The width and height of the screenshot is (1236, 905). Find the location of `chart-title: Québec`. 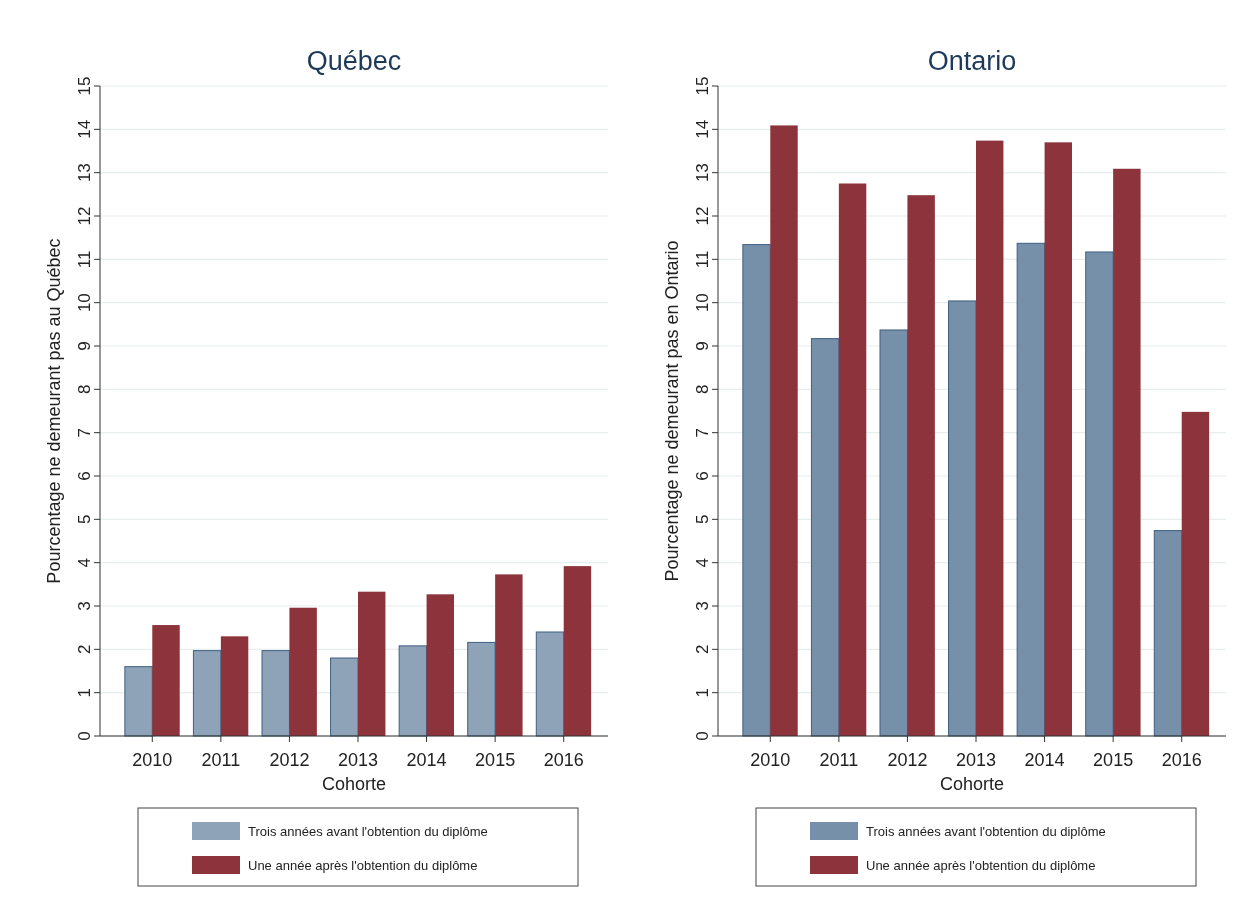

chart-title: Québec is located at coordinates (354, 61).